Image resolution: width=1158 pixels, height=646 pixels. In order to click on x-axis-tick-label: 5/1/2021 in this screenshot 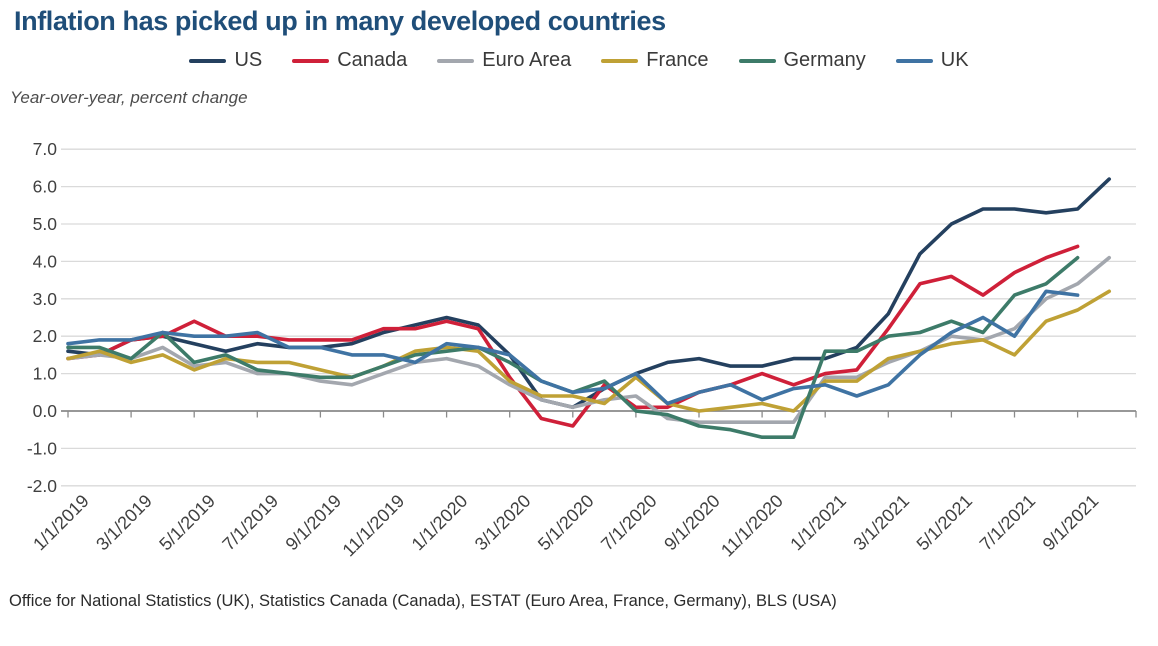, I will do `click(945, 523)`.